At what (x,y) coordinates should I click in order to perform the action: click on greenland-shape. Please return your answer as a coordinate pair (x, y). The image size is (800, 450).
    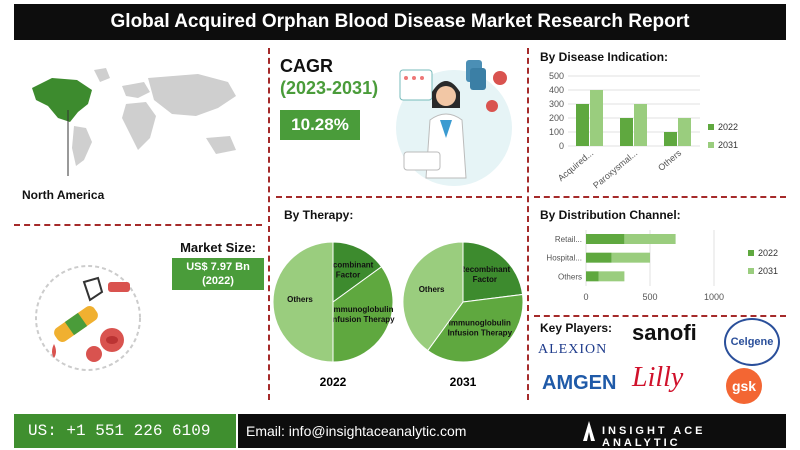
    Looking at the image, I should click on (102, 75).